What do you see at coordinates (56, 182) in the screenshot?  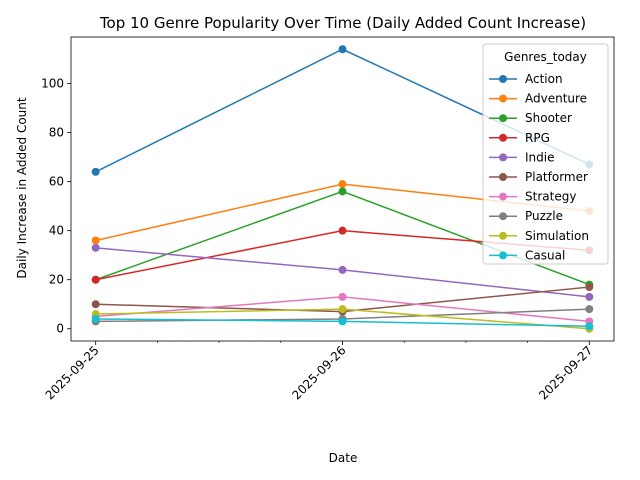 I see `y-tick-label: 60` at bounding box center [56, 182].